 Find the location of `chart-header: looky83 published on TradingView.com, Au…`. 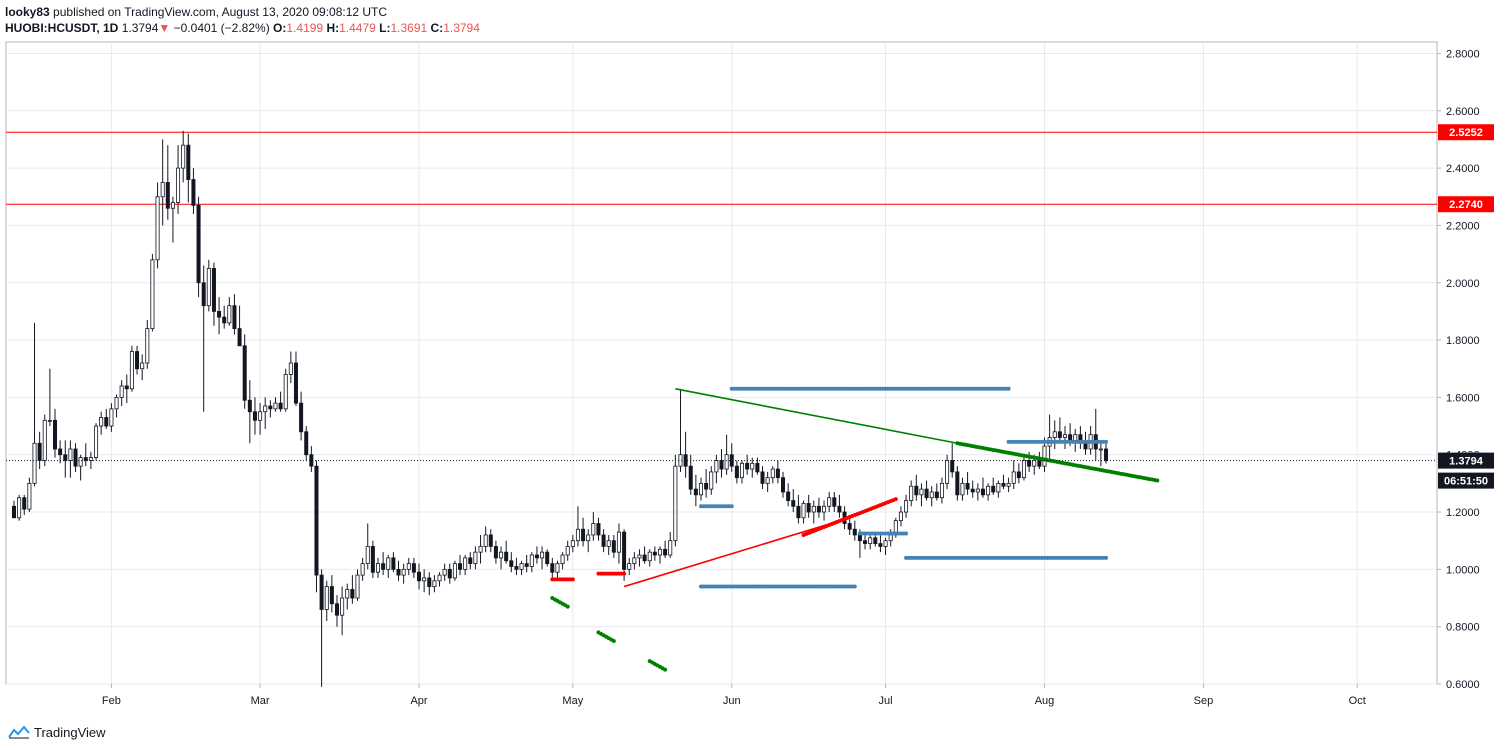

chart-header: looky83 published on TradingView.com, Au… is located at coordinates (242, 20).